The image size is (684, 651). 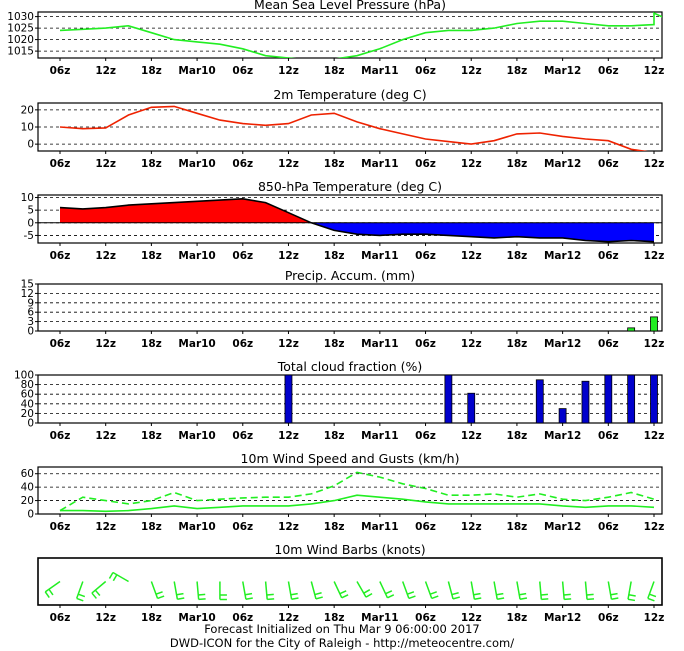 What do you see at coordinates (482, 232) in the screenshot?
I see `cold-area` at bounding box center [482, 232].